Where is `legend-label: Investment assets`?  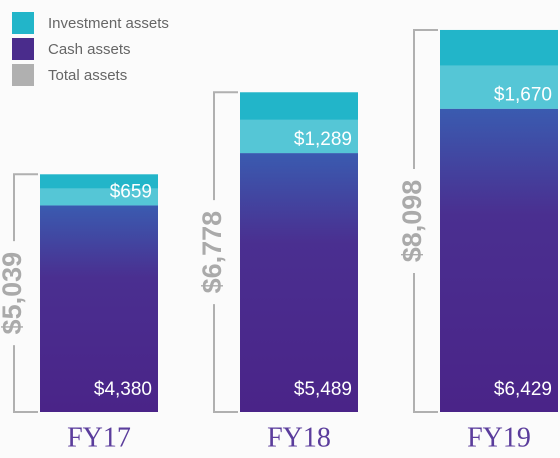 legend-label: Investment assets is located at coordinates (108, 23).